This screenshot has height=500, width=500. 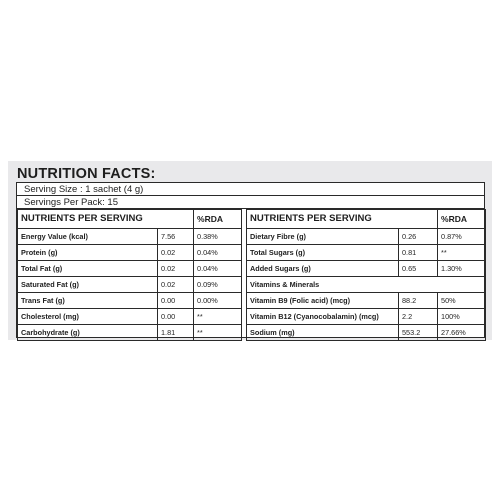 What do you see at coordinates (418, 268) in the screenshot?
I see `nutrient-value: 0.65` at bounding box center [418, 268].